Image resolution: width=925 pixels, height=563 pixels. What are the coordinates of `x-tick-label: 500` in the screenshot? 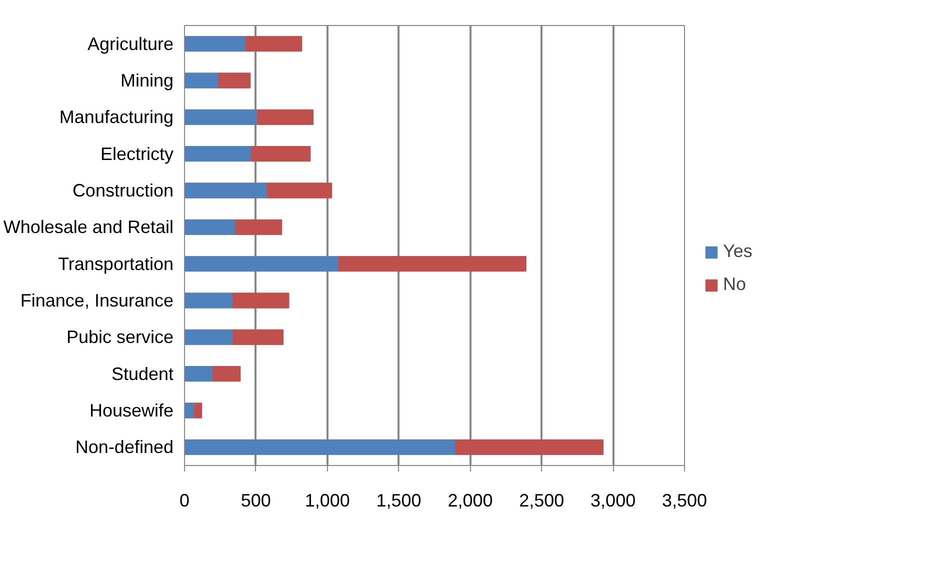 It's located at (255, 500).